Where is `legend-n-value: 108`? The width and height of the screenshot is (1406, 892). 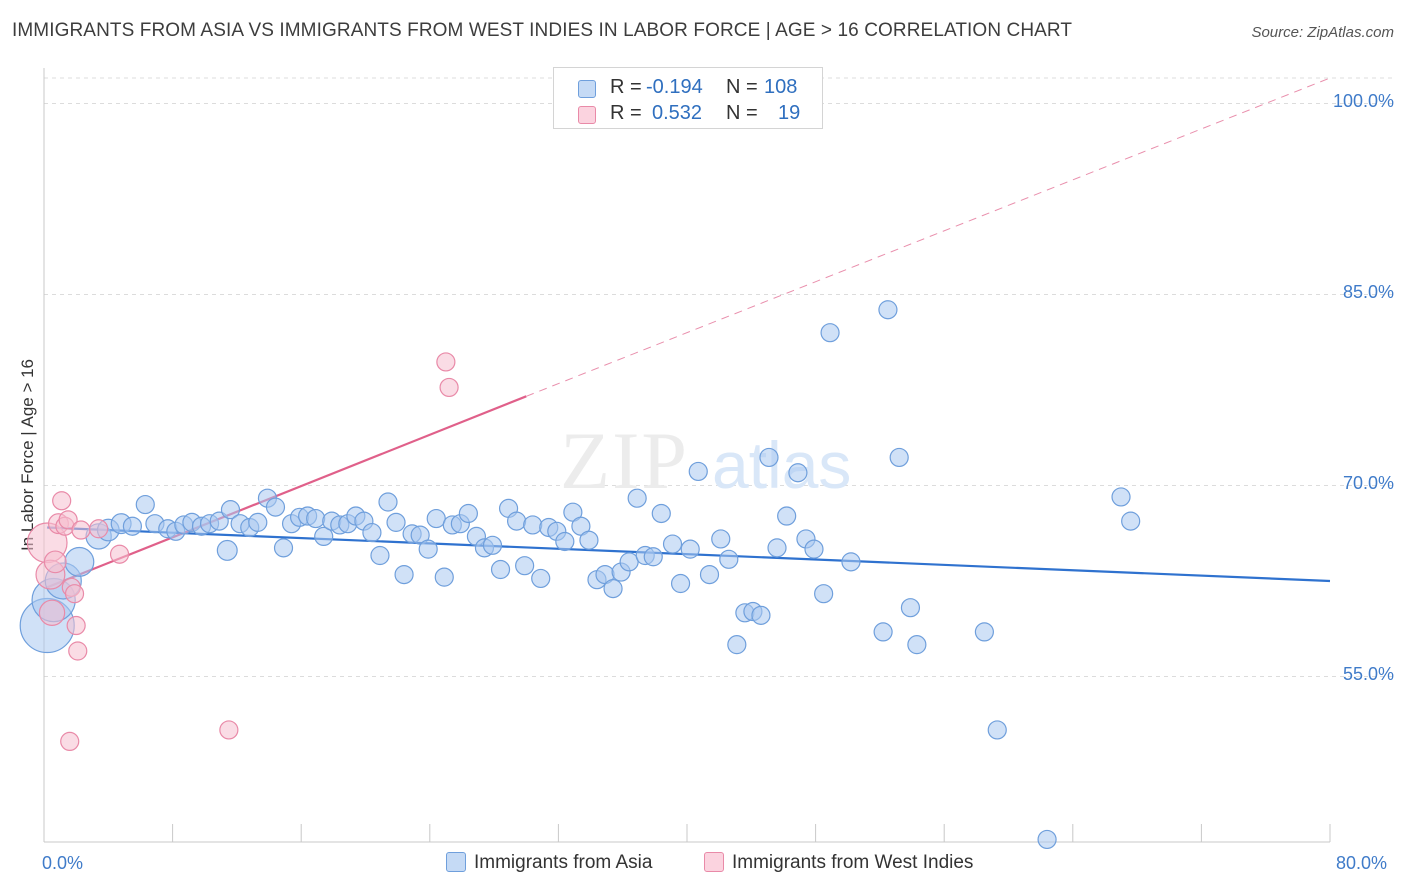 legend-n-value: 108 is located at coordinates (781, 87).